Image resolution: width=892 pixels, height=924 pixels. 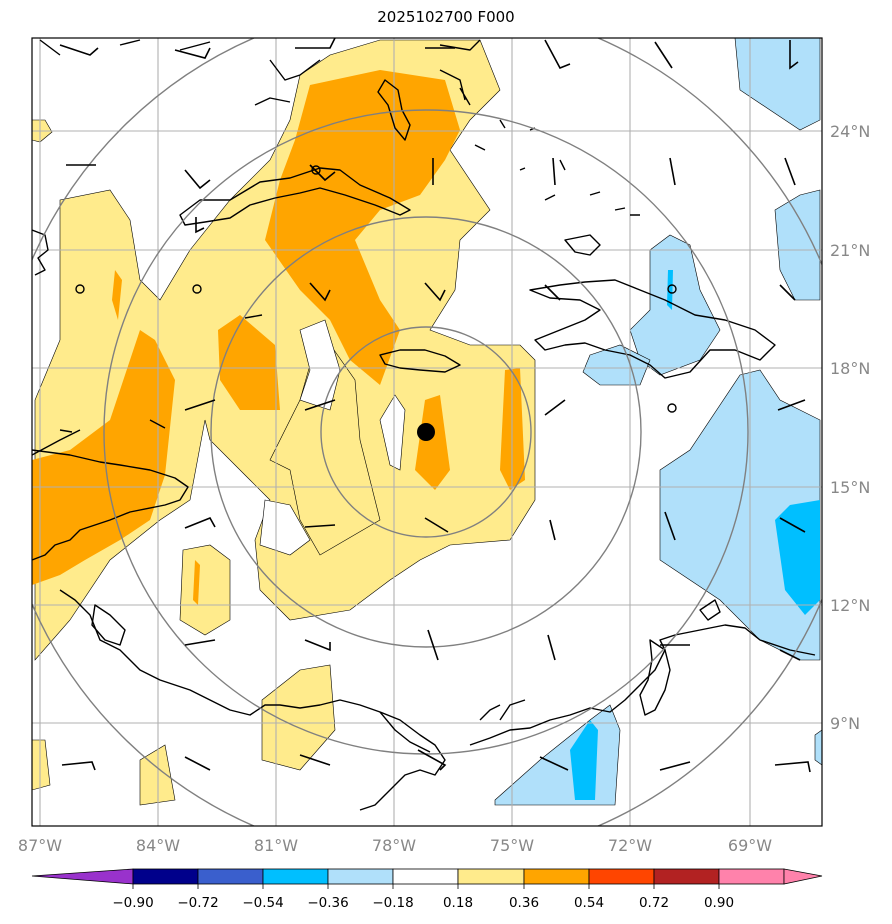 I want to click on lat-label: 12°N, so click(x=850, y=605).